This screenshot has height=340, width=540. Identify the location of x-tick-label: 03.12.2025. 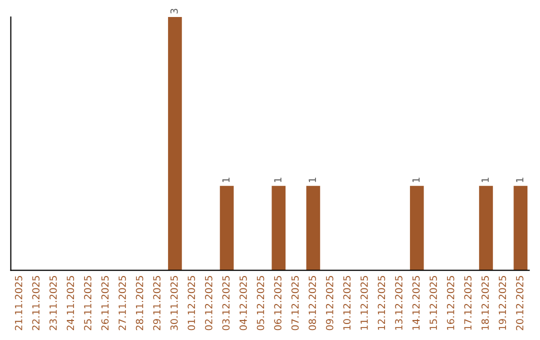
(226, 303).